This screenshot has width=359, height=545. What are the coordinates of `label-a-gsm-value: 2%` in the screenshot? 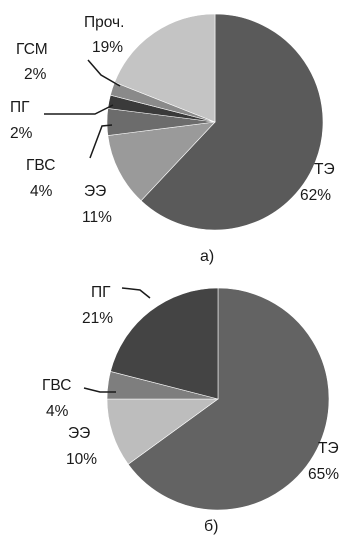 It's located at (35, 74).